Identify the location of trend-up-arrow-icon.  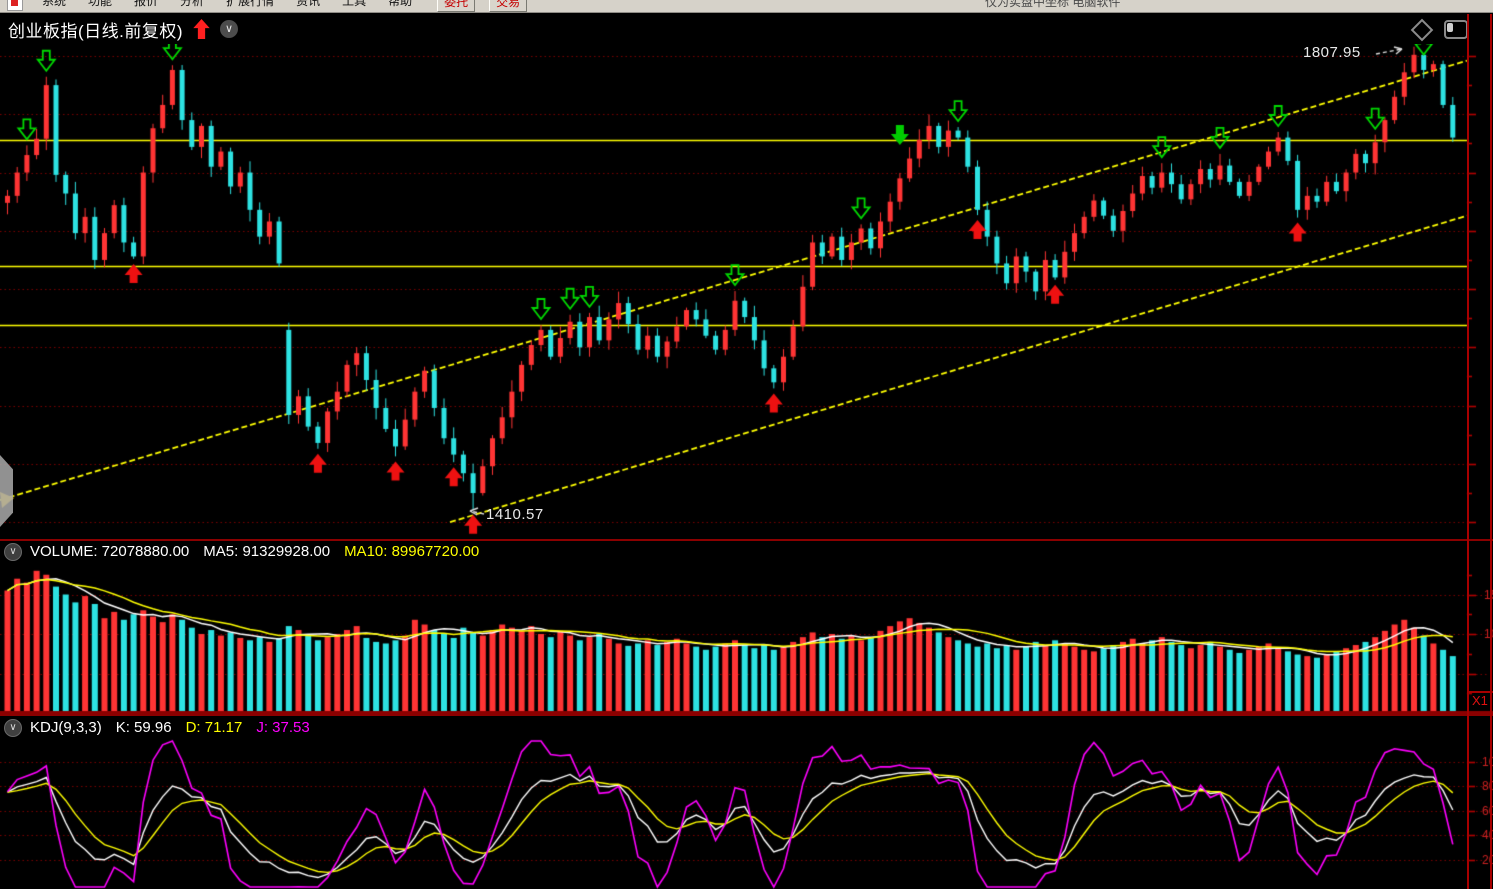
(201, 29).